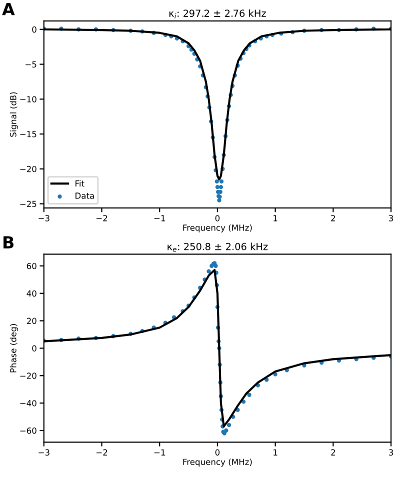 The image size is (399, 477). Describe the element at coordinates (85, 195) in the screenshot. I see `legend-label: Data` at that location.